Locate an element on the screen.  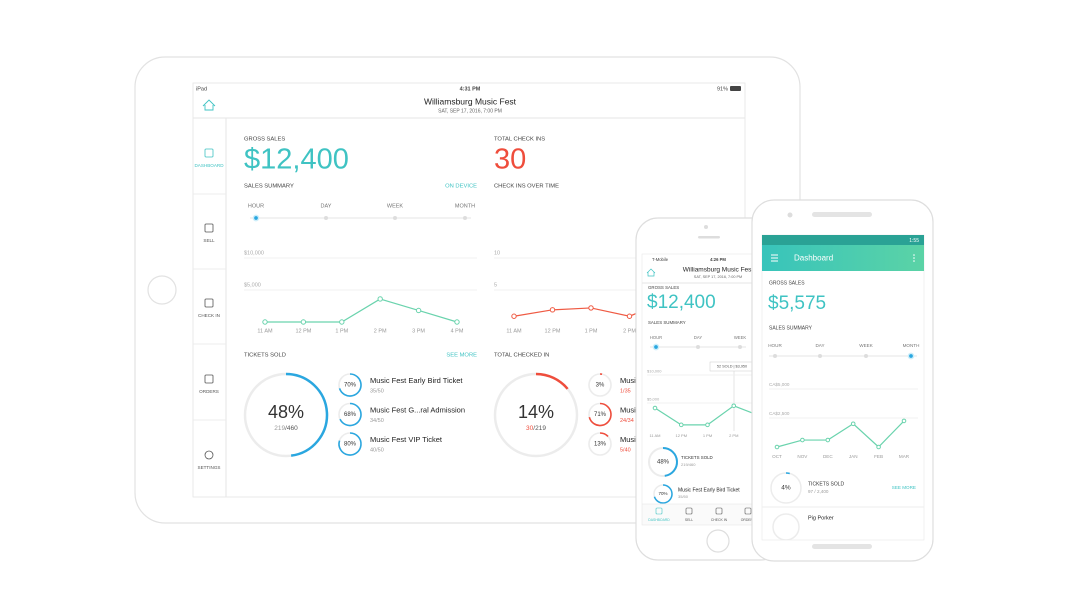
percent: 13% is located at coordinates (600, 445).